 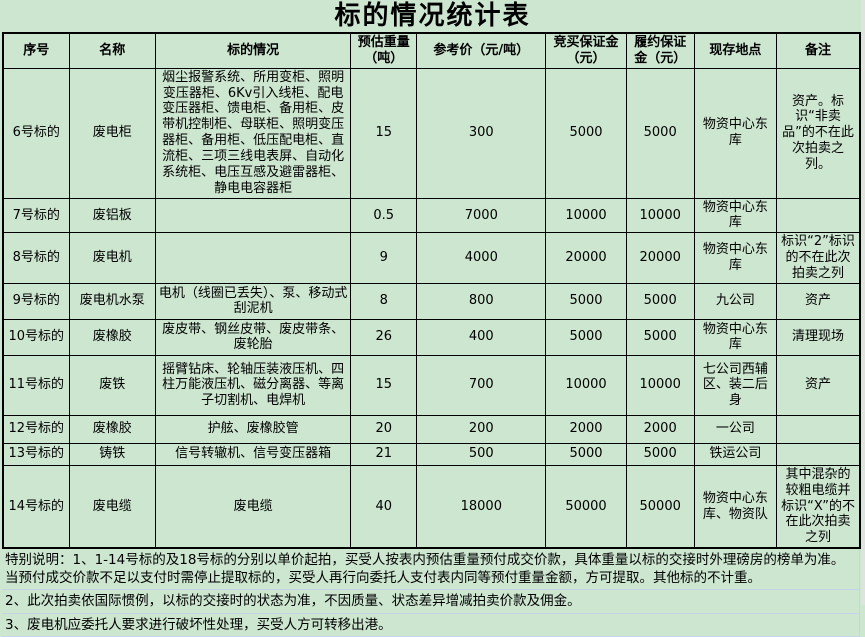 I want to click on cell-condition: 摇臂钻床、轮轴压装液压机、四柱万能液压机、磁分离器、等离子切割机、电焊机, so click(x=253, y=385).